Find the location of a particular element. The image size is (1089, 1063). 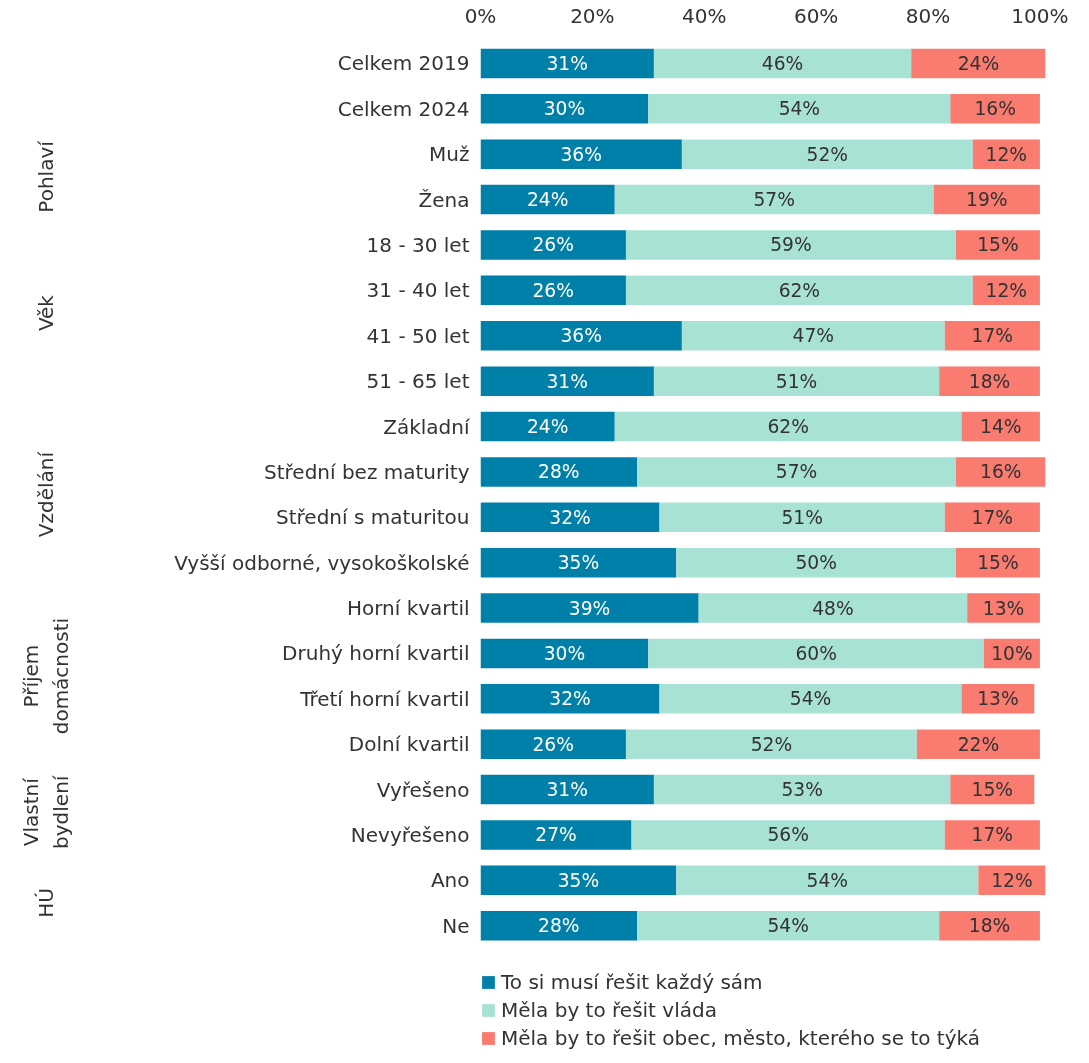

data-label: 30% is located at coordinates (564, 109).